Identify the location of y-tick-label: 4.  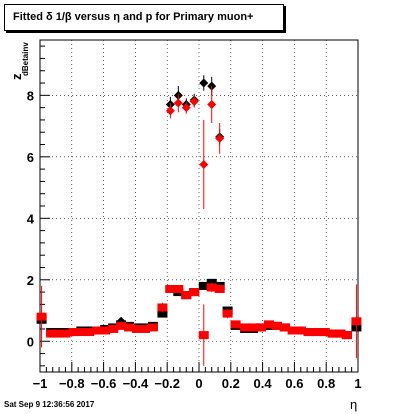
(31, 218).